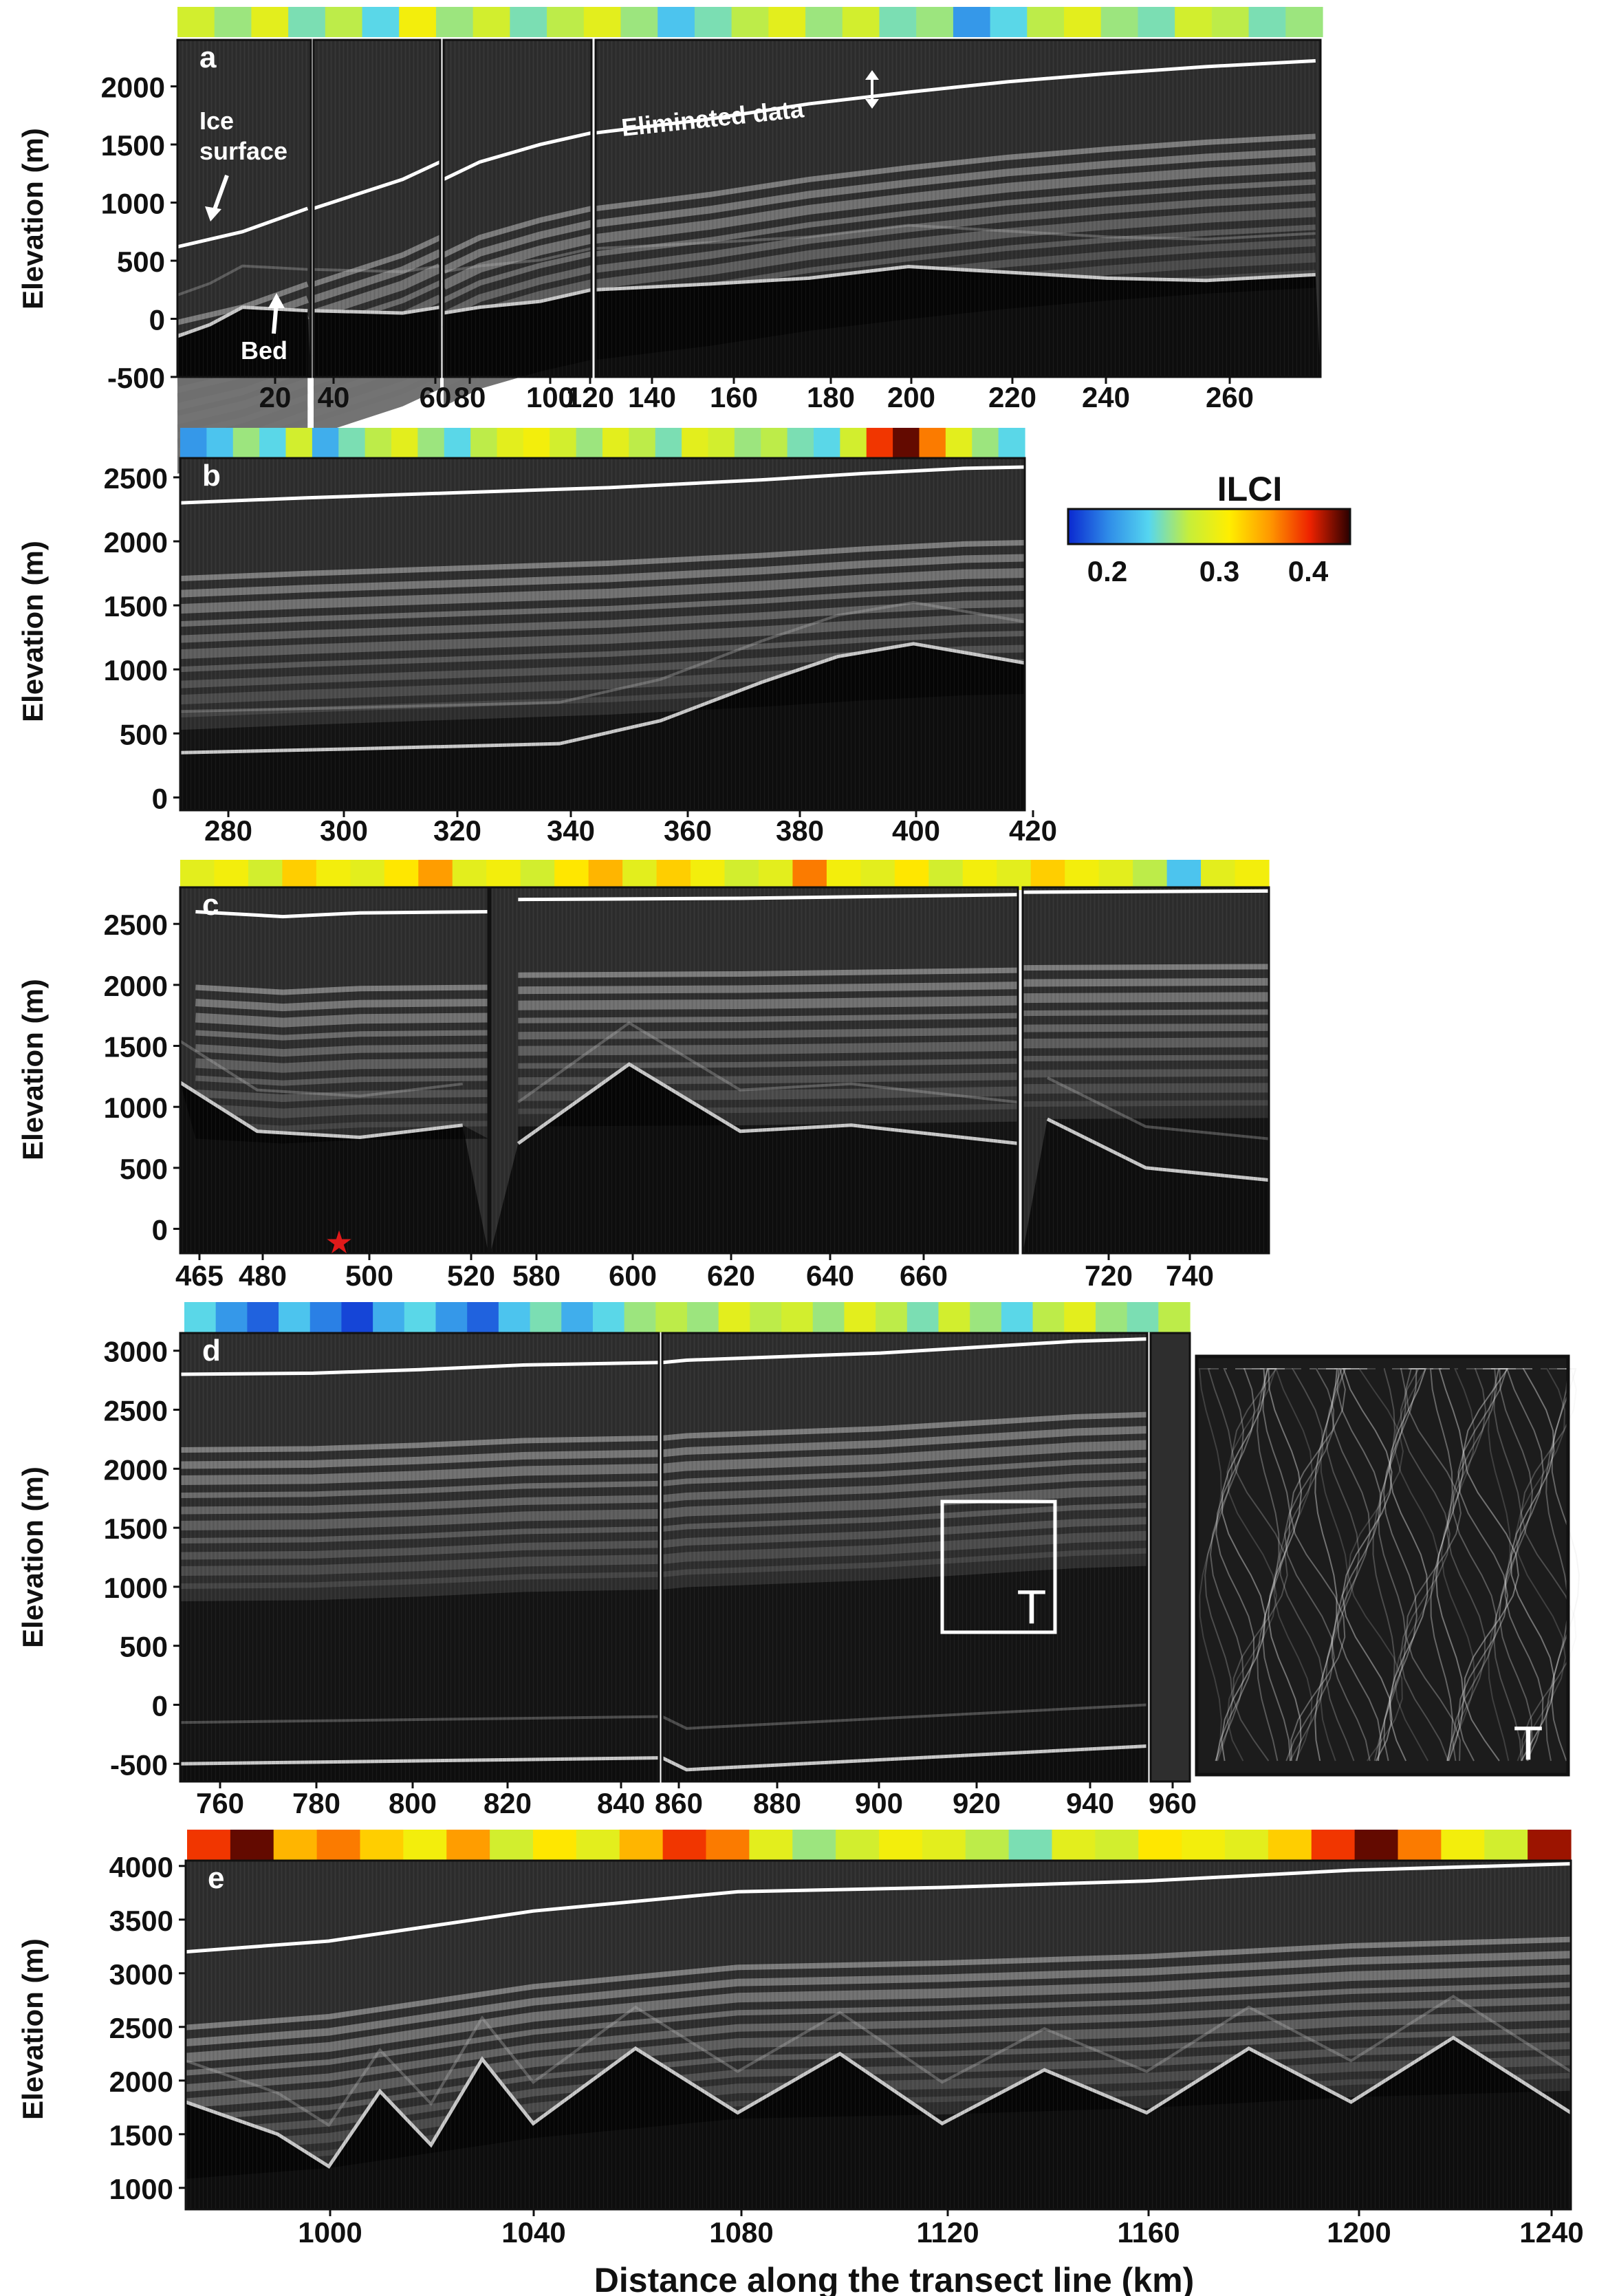 This screenshot has width=1608, height=2296. Describe the element at coordinates (243, 136) in the screenshot. I see `ice-surface-label: Ice surface` at that location.